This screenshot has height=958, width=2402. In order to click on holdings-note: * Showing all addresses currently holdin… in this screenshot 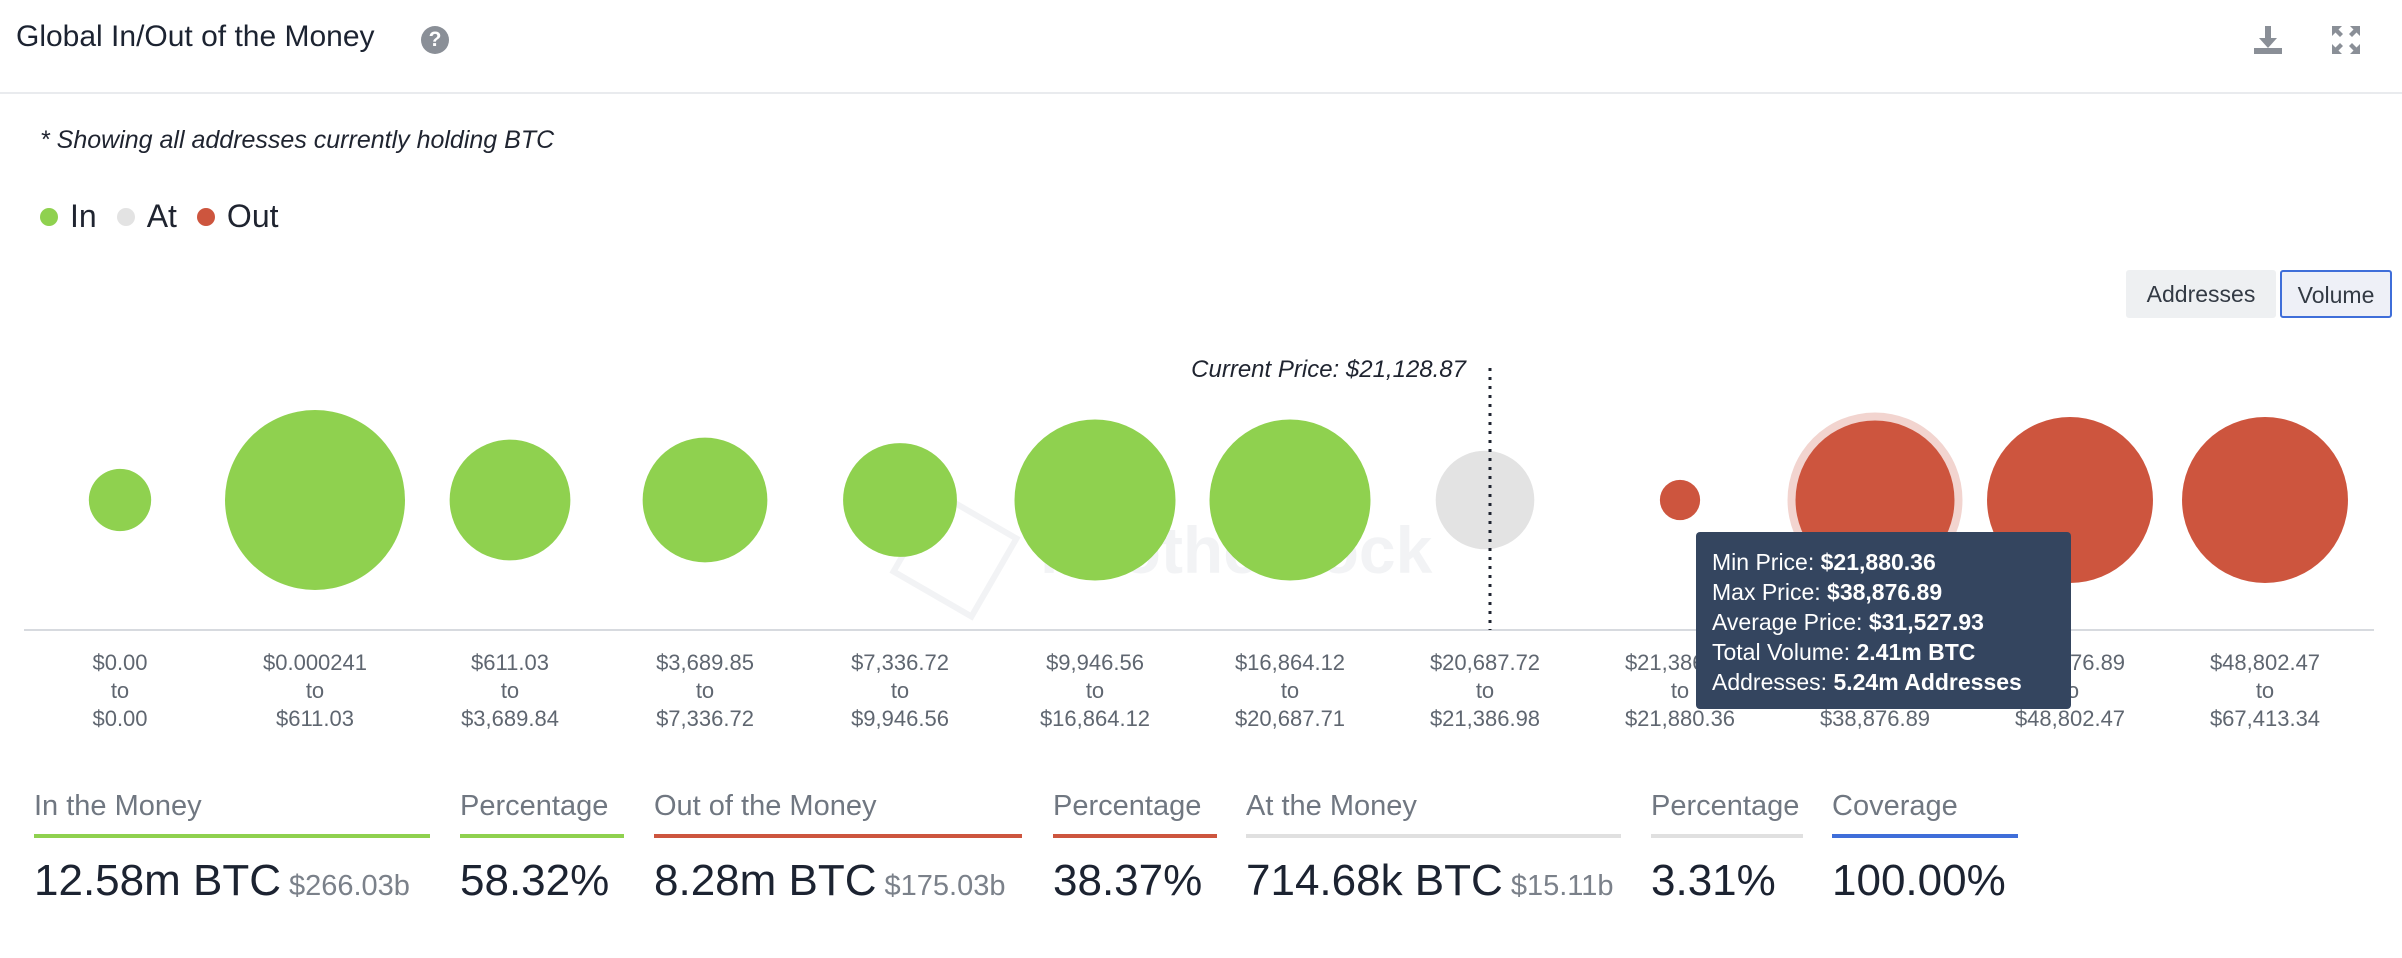, I will do `click(297, 140)`.